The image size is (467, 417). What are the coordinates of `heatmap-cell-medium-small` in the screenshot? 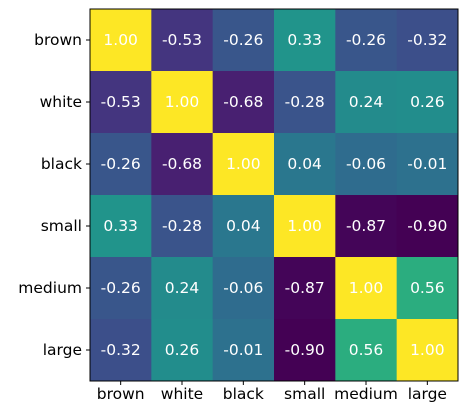 It's located at (305, 288).